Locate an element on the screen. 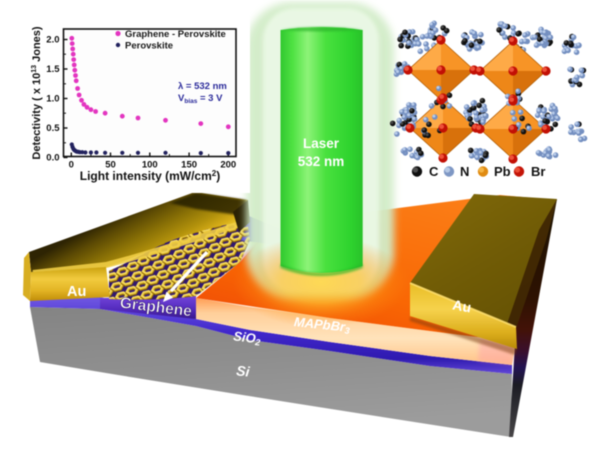 This screenshot has width=600, height=454. svg-text: 100 is located at coordinates (150, 165).